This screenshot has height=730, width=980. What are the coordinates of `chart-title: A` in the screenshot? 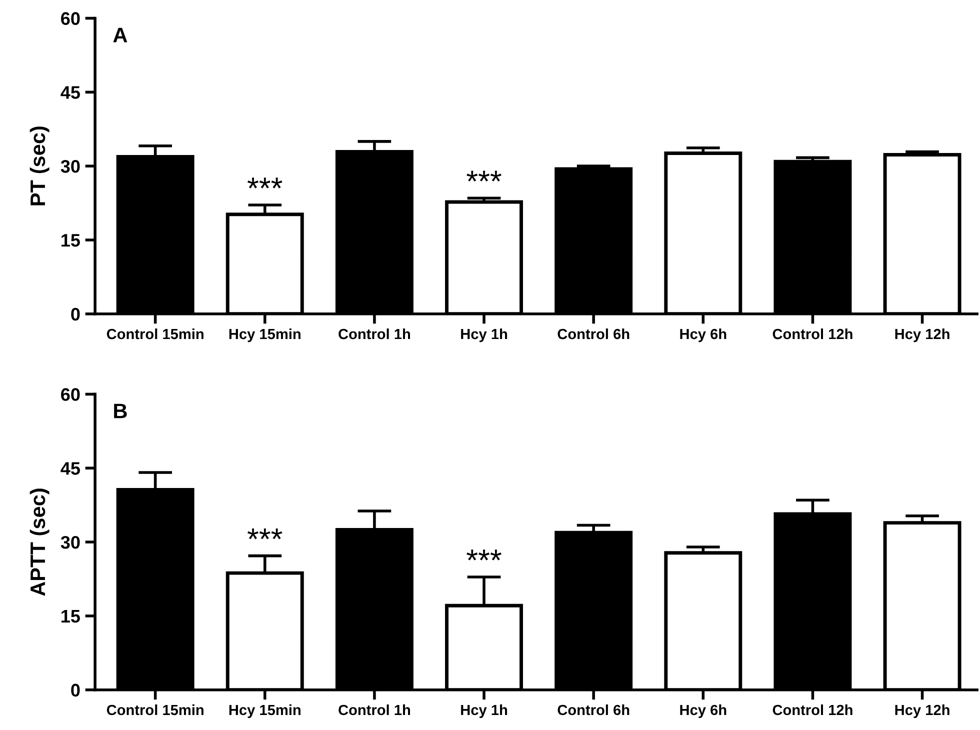 It's located at (120, 35).